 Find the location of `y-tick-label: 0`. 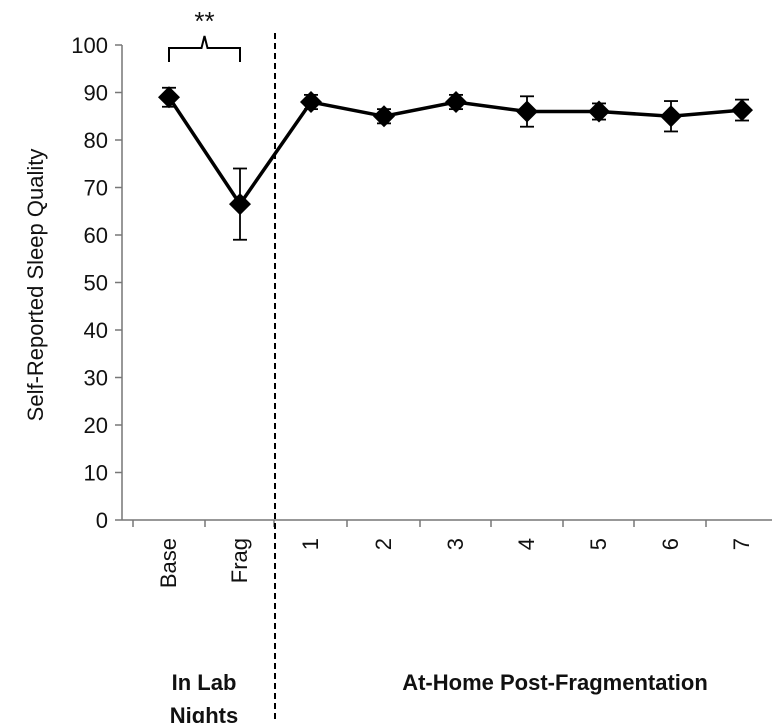

y-tick-label: 0 is located at coordinates (102, 520).